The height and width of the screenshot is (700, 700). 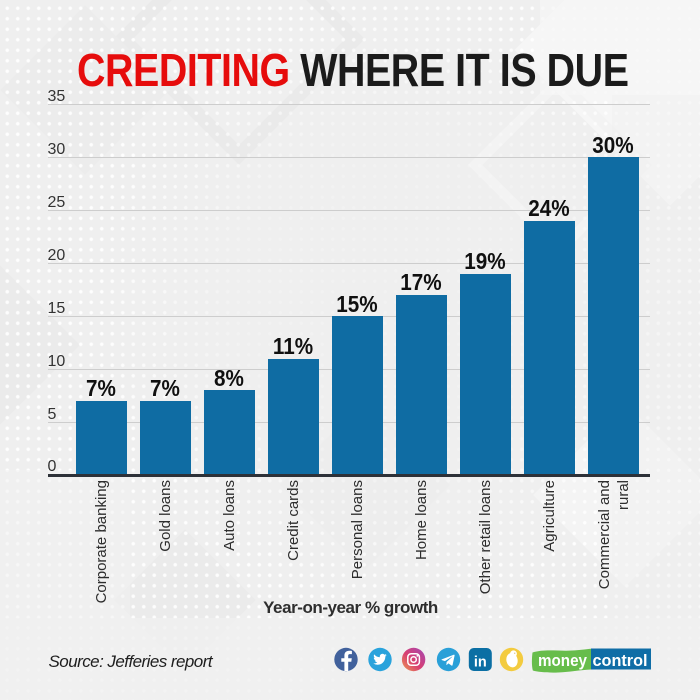 What do you see at coordinates (562, 660) in the screenshot?
I see `svg-text: money` at bounding box center [562, 660].